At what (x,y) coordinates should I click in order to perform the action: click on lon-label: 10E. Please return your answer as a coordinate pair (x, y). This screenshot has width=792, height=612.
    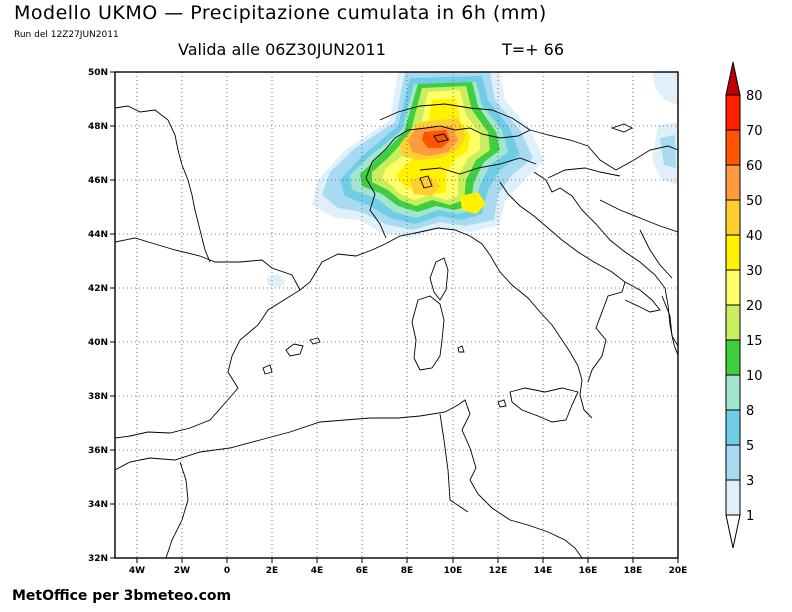
    Looking at the image, I should click on (453, 571).